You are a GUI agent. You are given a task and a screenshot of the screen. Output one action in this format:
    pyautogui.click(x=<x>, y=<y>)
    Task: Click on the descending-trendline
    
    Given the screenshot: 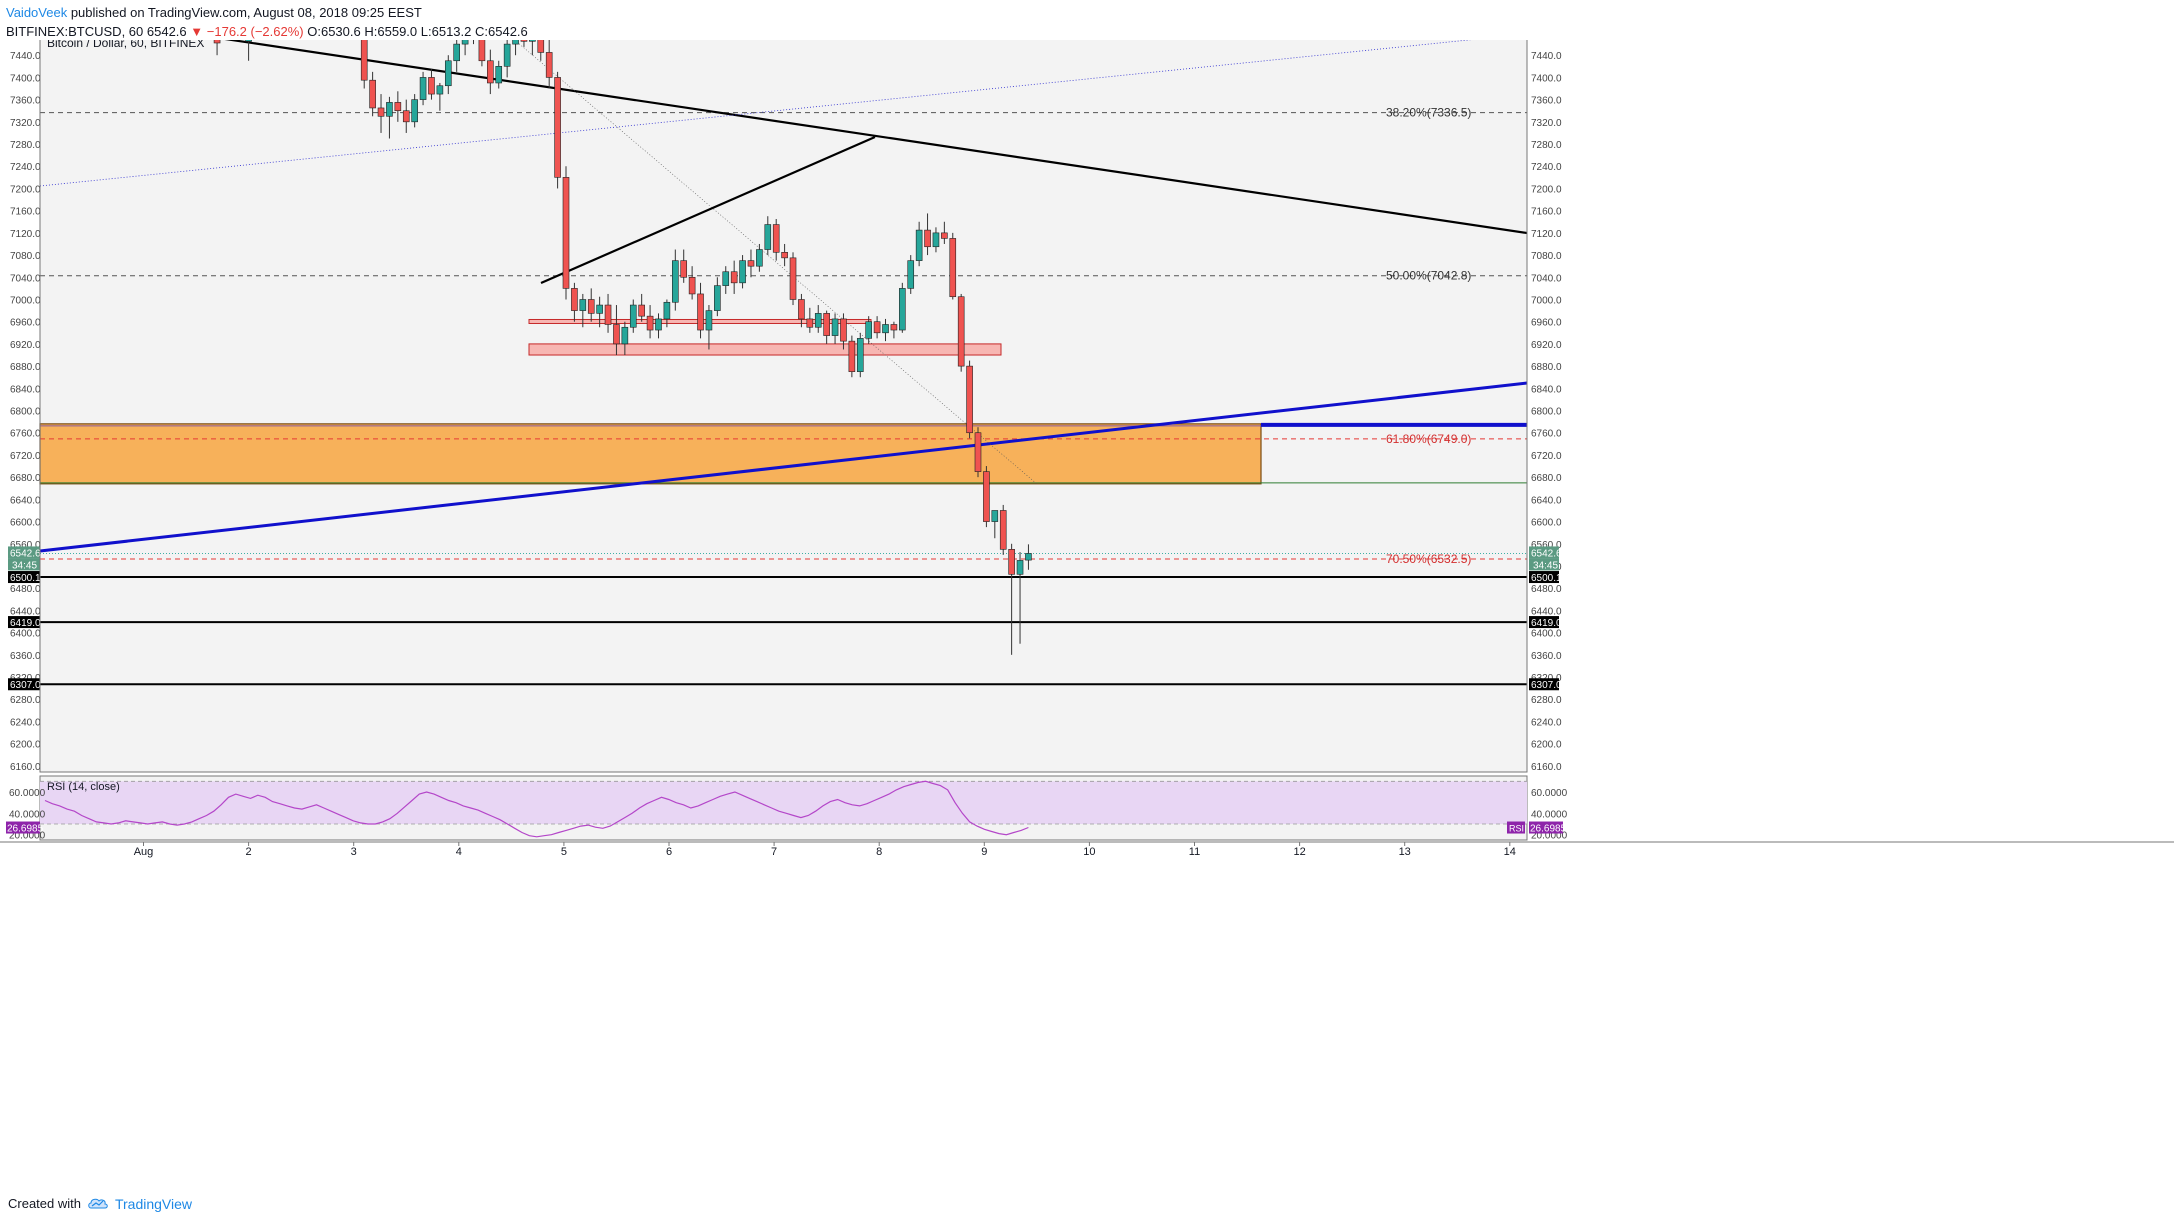 What is the action you would take?
    pyautogui.click(x=856, y=133)
    